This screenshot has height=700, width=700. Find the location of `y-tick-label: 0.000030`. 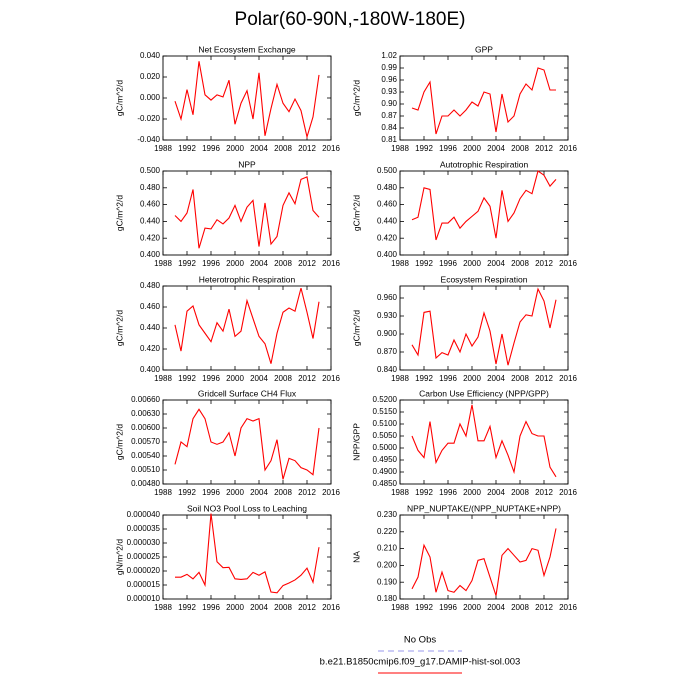

y-tick-label: 0.000030 is located at coordinates (144, 542).